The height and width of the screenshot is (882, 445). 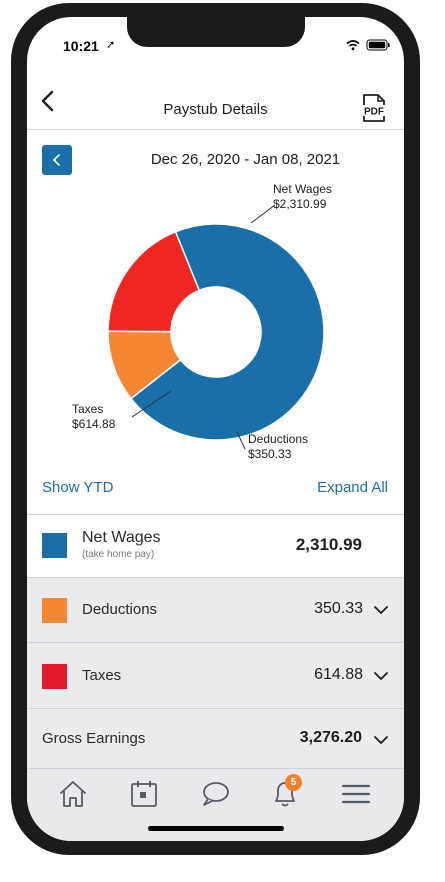 What do you see at coordinates (353, 45) in the screenshot?
I see `wifi-icon` at bounding box center [353, 45].